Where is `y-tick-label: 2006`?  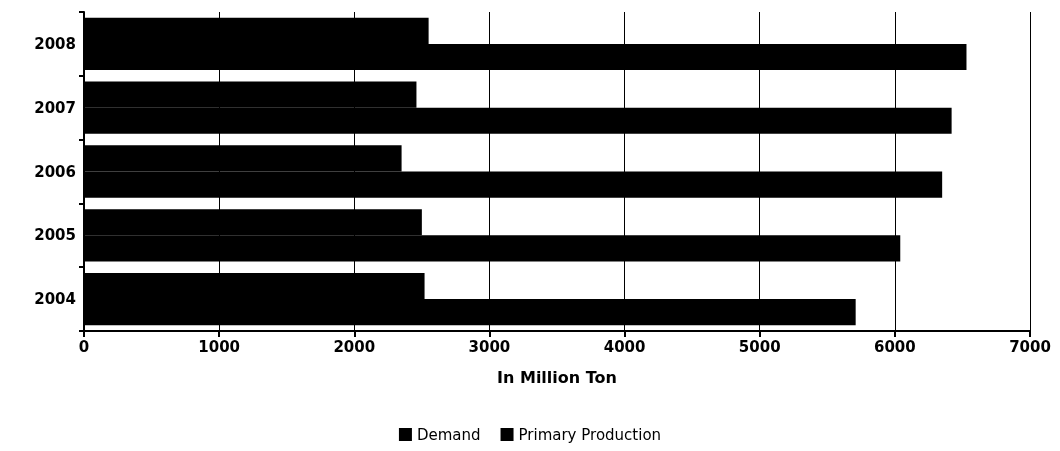 y-tick-label: 2006 is located at coordinates (55, 171).